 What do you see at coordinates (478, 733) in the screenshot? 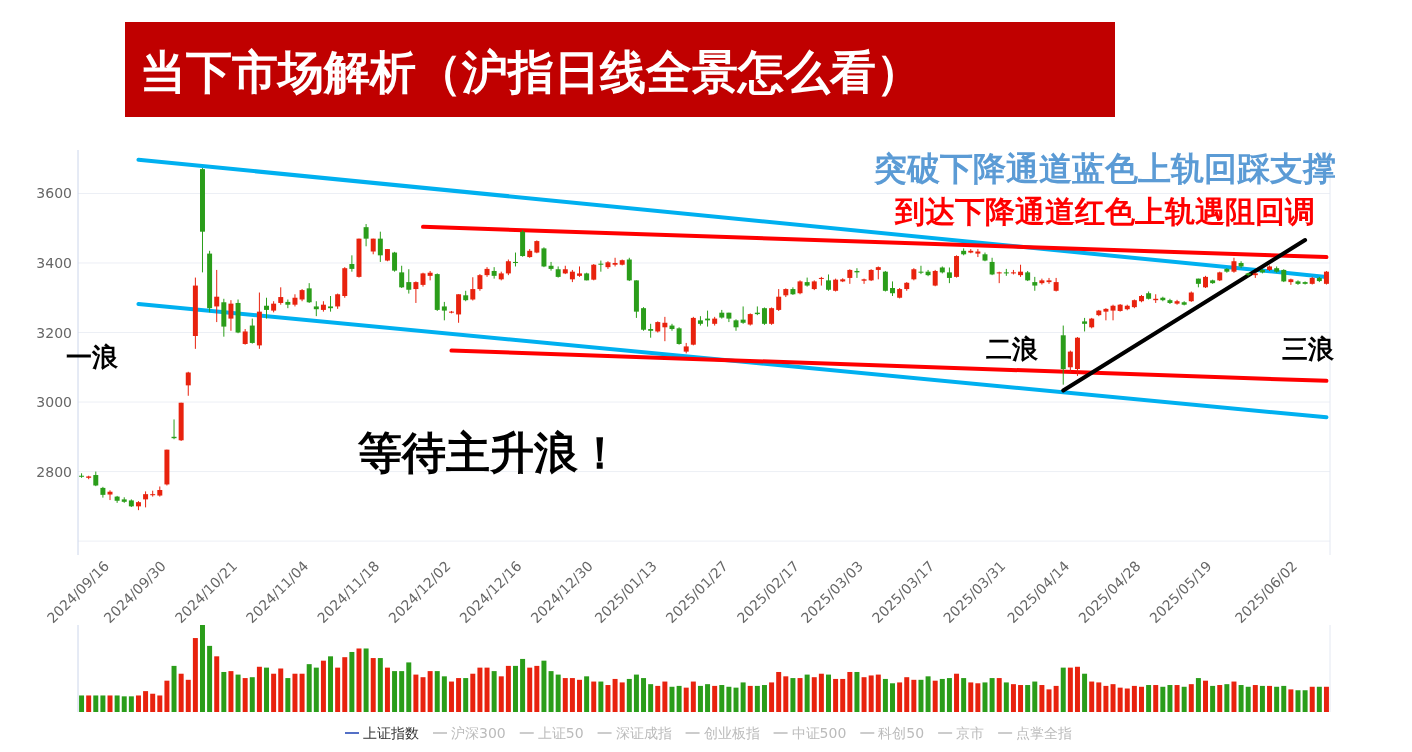
I see `text: 沪深300` at bounding box center [478, 733].